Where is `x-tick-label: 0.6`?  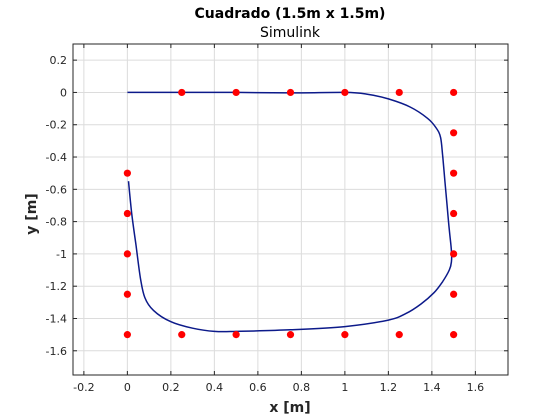
x-tick-label: 0.6 is located at coordinates (258, 387).